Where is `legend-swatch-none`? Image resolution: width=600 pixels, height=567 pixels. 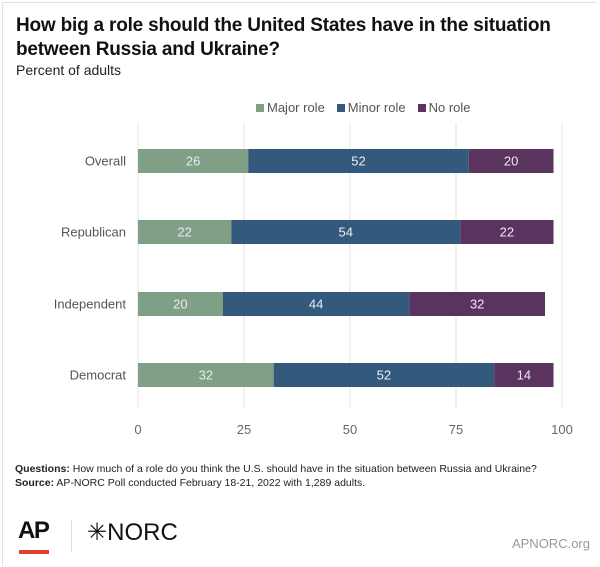
legend-swatch-none is located at coordinates (421, 107).